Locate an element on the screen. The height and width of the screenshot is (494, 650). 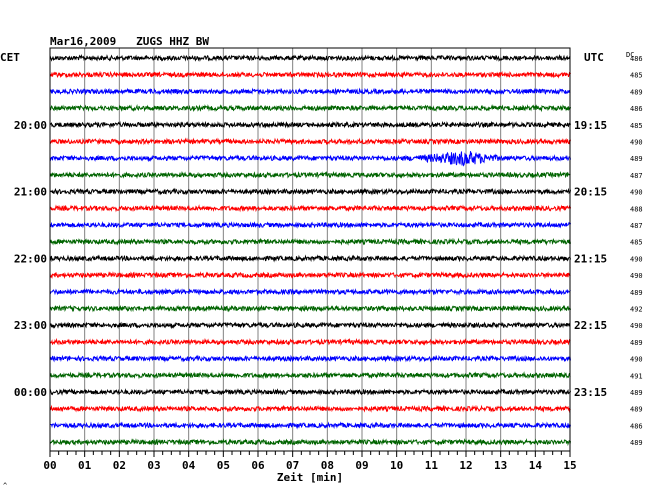
x-tick-label: 00 is located at coordinates (49, 465).